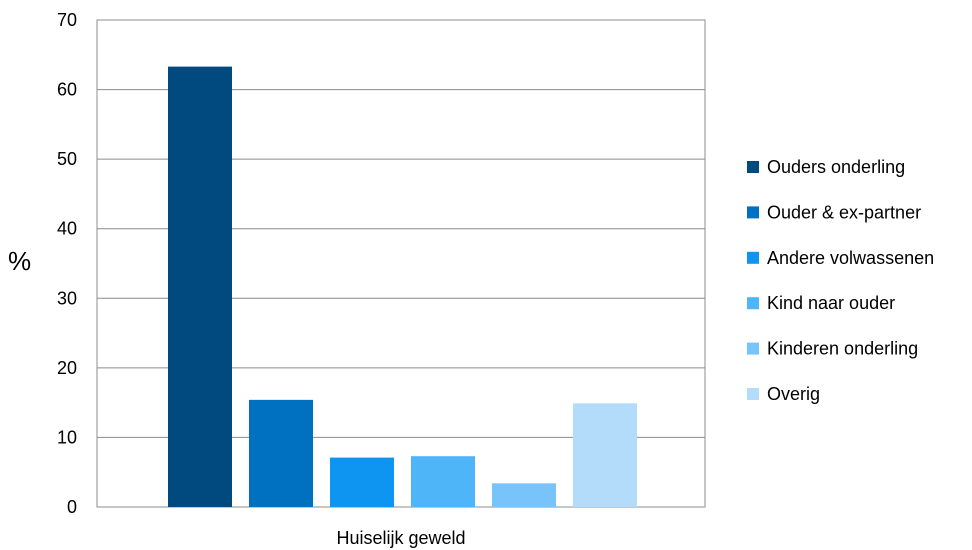 The height and width of the screenshot is (550, 972). Describe the element at coordinates (524, 495) in the screenshot. I see `bar-kinderen-onderling` at that location.